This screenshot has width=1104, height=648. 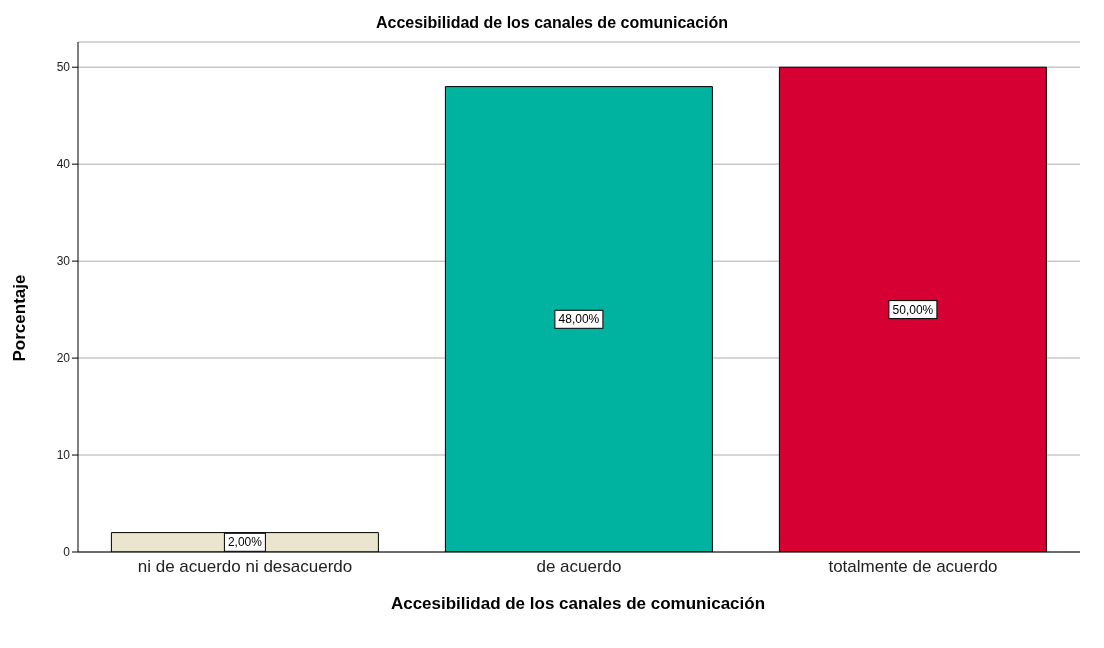 I want to click on data-label: 2,00%, so click(x=245, y=542).